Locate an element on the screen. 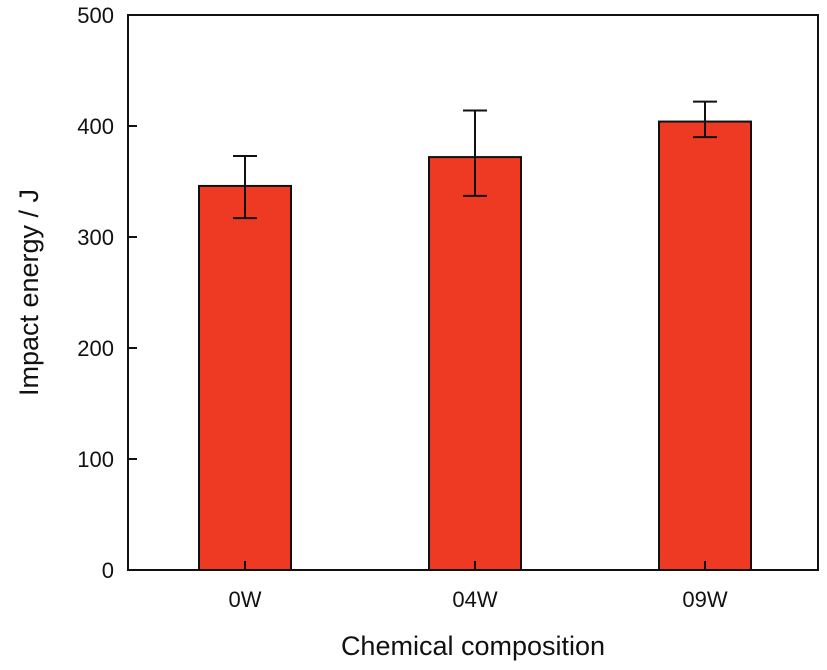  bar-0W is located at coordinates (245, 377).